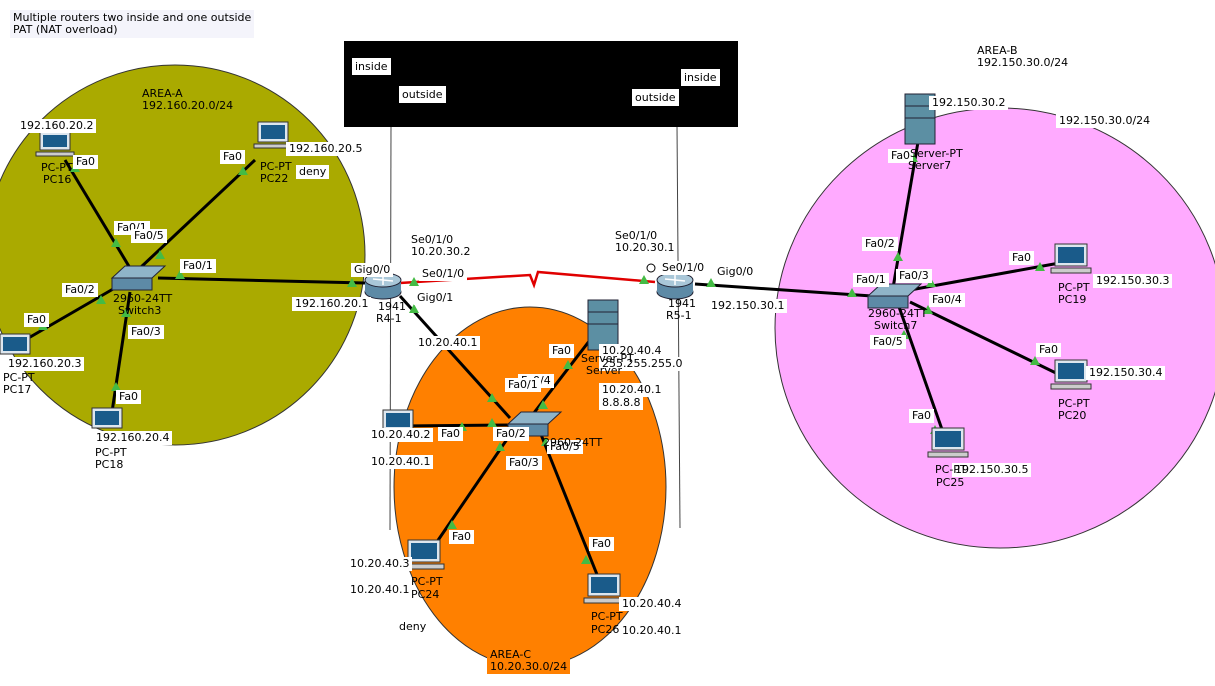 Image resolution: width=1215 pixels, height=686 pixels. Describe the element at coordinates (642, 364) in the screenshot. I see `serverc-mask: 255.255.255.0` at that location.